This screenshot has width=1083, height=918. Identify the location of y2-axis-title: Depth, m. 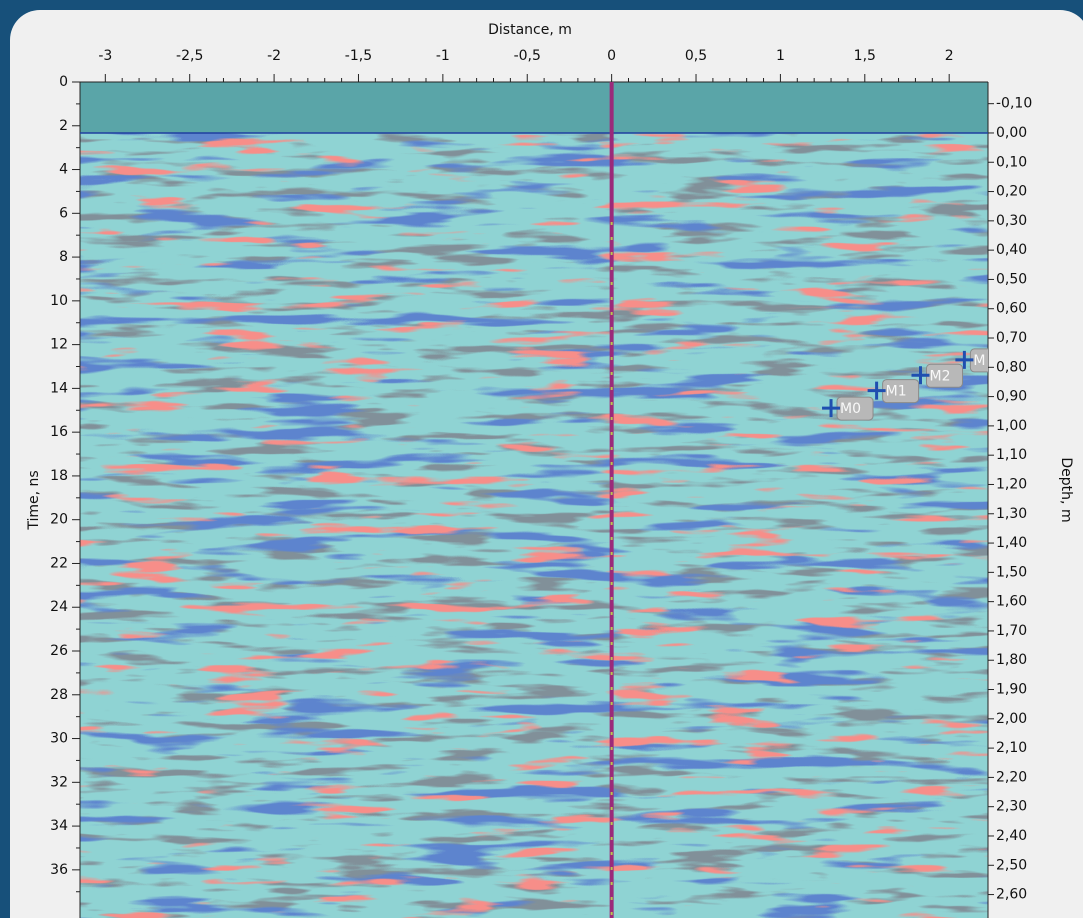
(1066, 489).